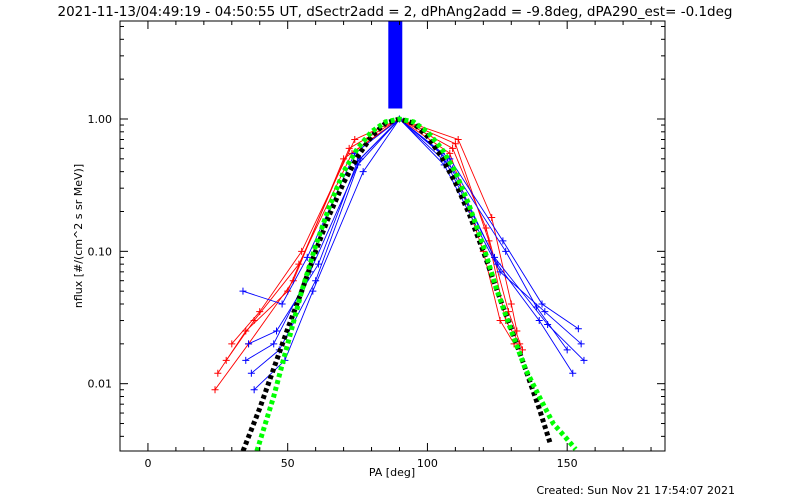  What do you see at coordinates (288, 463) in the screenshot?
I see `x-tick-label: 50` at bounding box center [288, 463].